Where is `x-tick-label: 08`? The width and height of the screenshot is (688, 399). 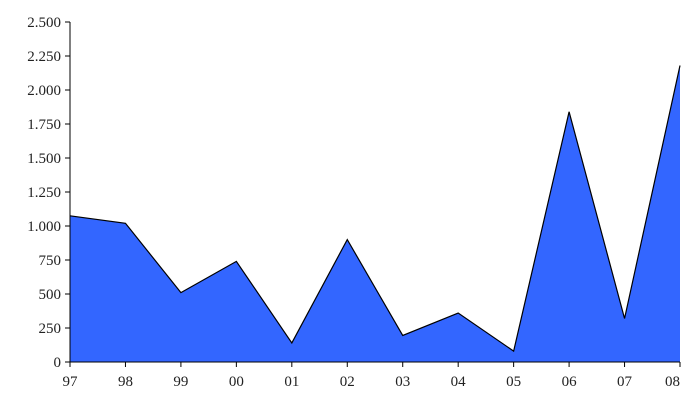 x-tick-label: 08 is located at coordinates (672, 382).